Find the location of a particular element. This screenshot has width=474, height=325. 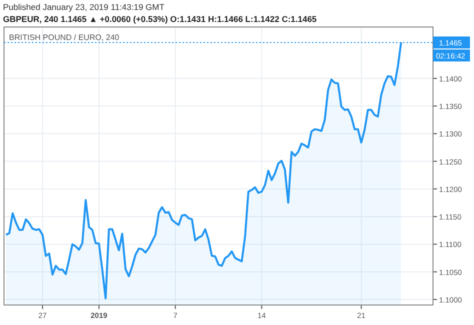

text: Published January 23, 2019 11:43:19 GMT is located at coordinates (83, 7).